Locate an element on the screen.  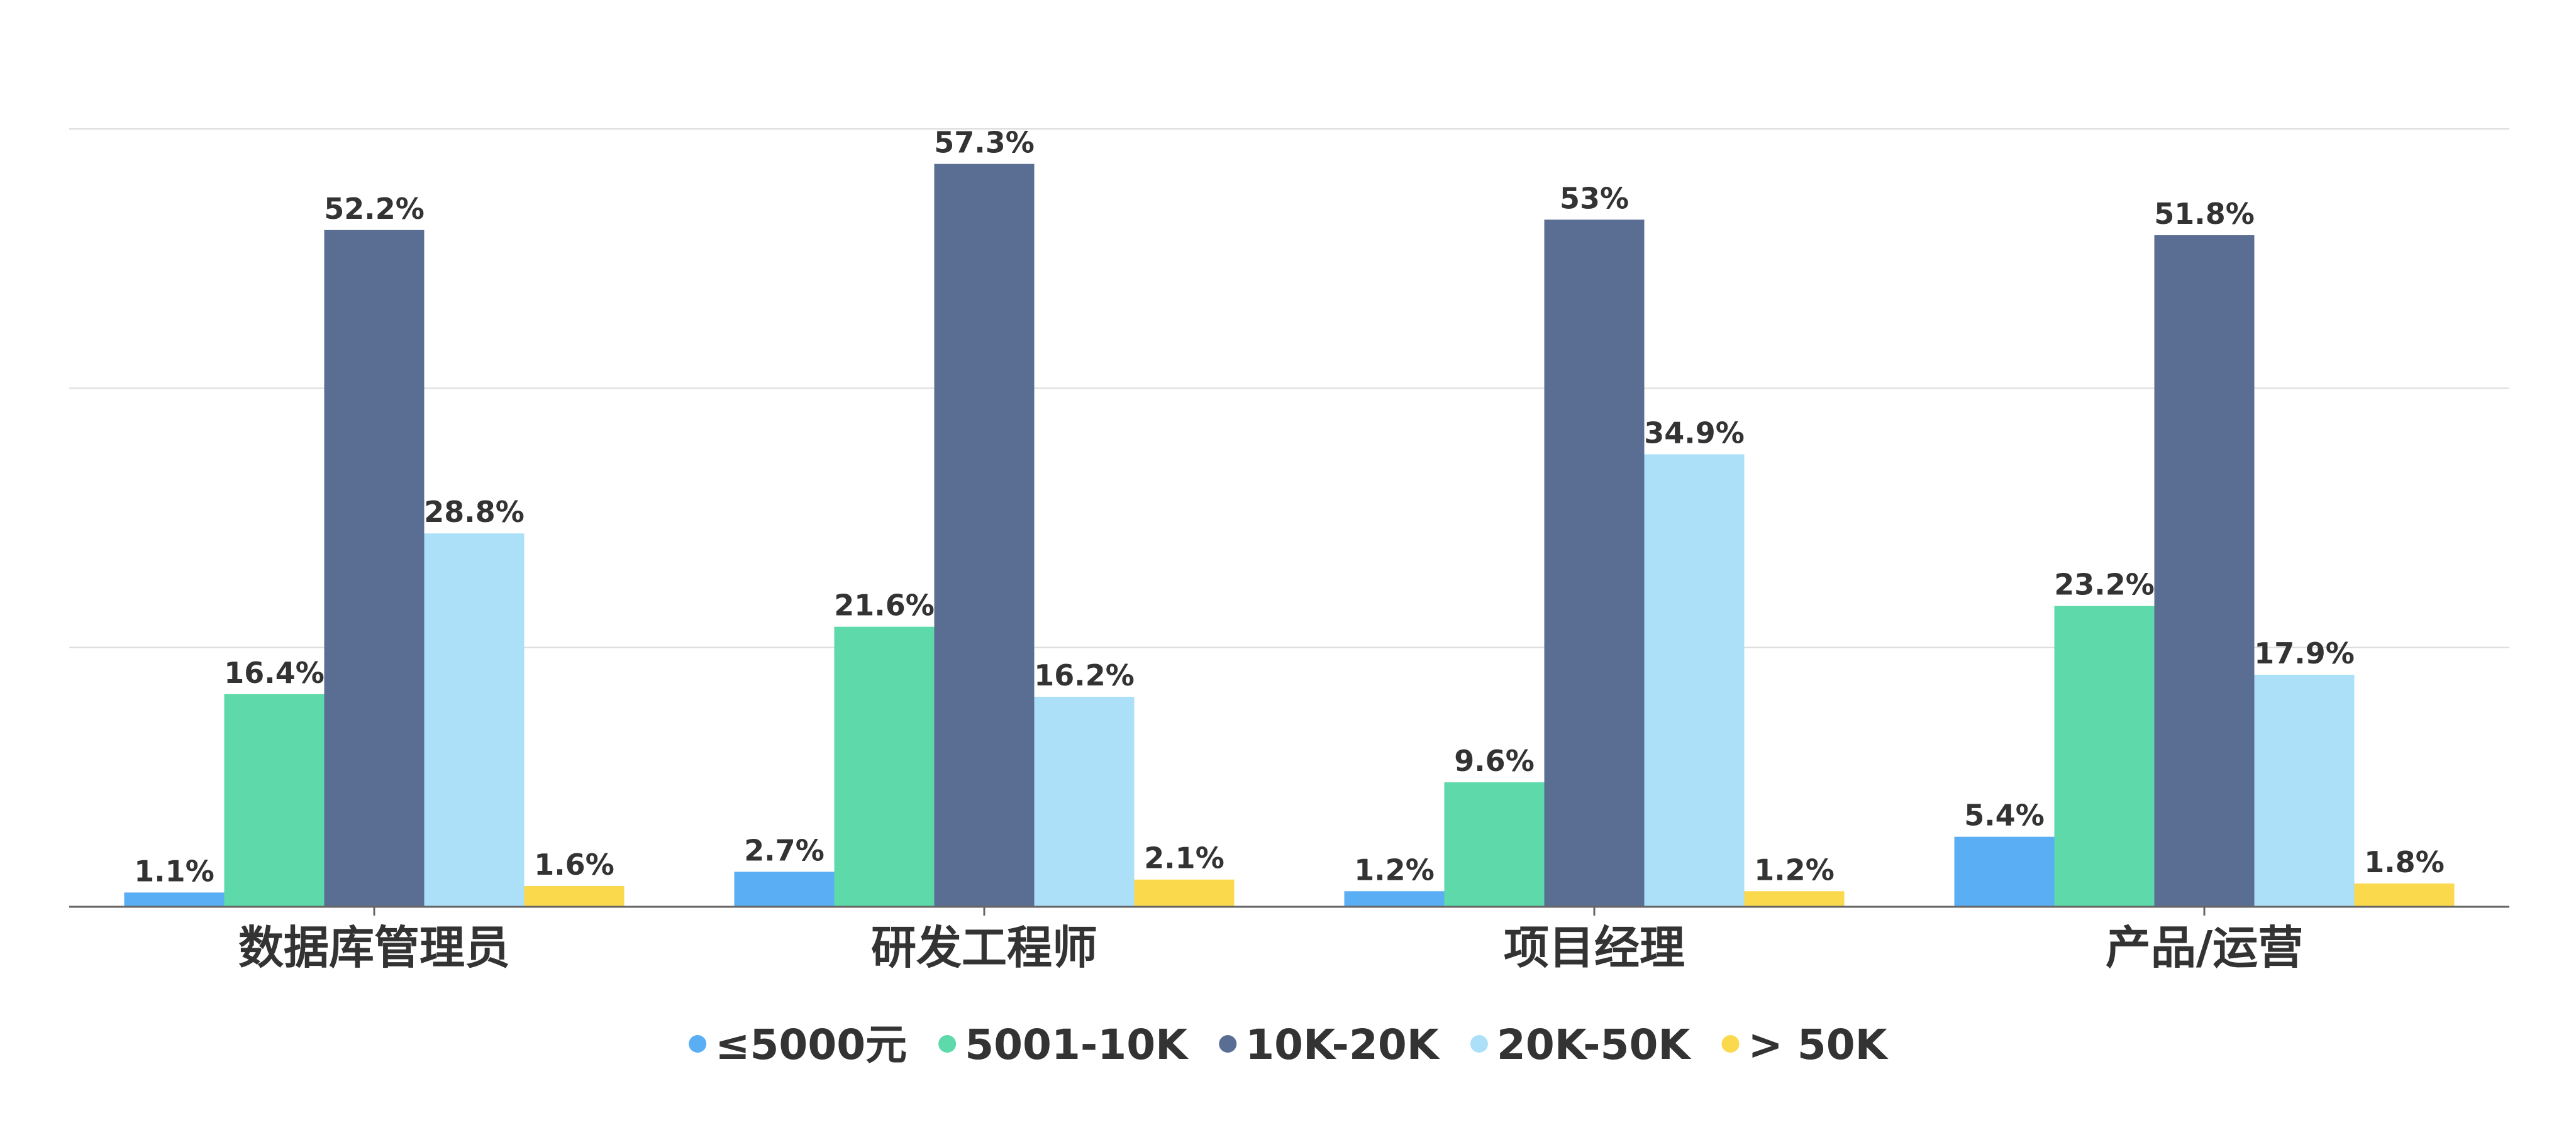
legend-item: > 50K is located at coordinates (1805, 1045).